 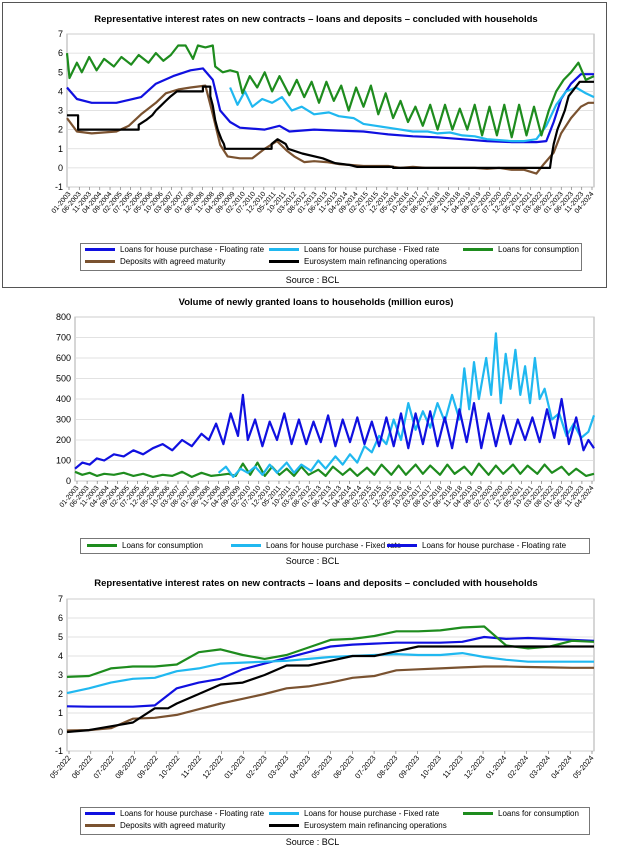 I want to click on x-tick-label: 05-2022, so click(x=60, y=767).